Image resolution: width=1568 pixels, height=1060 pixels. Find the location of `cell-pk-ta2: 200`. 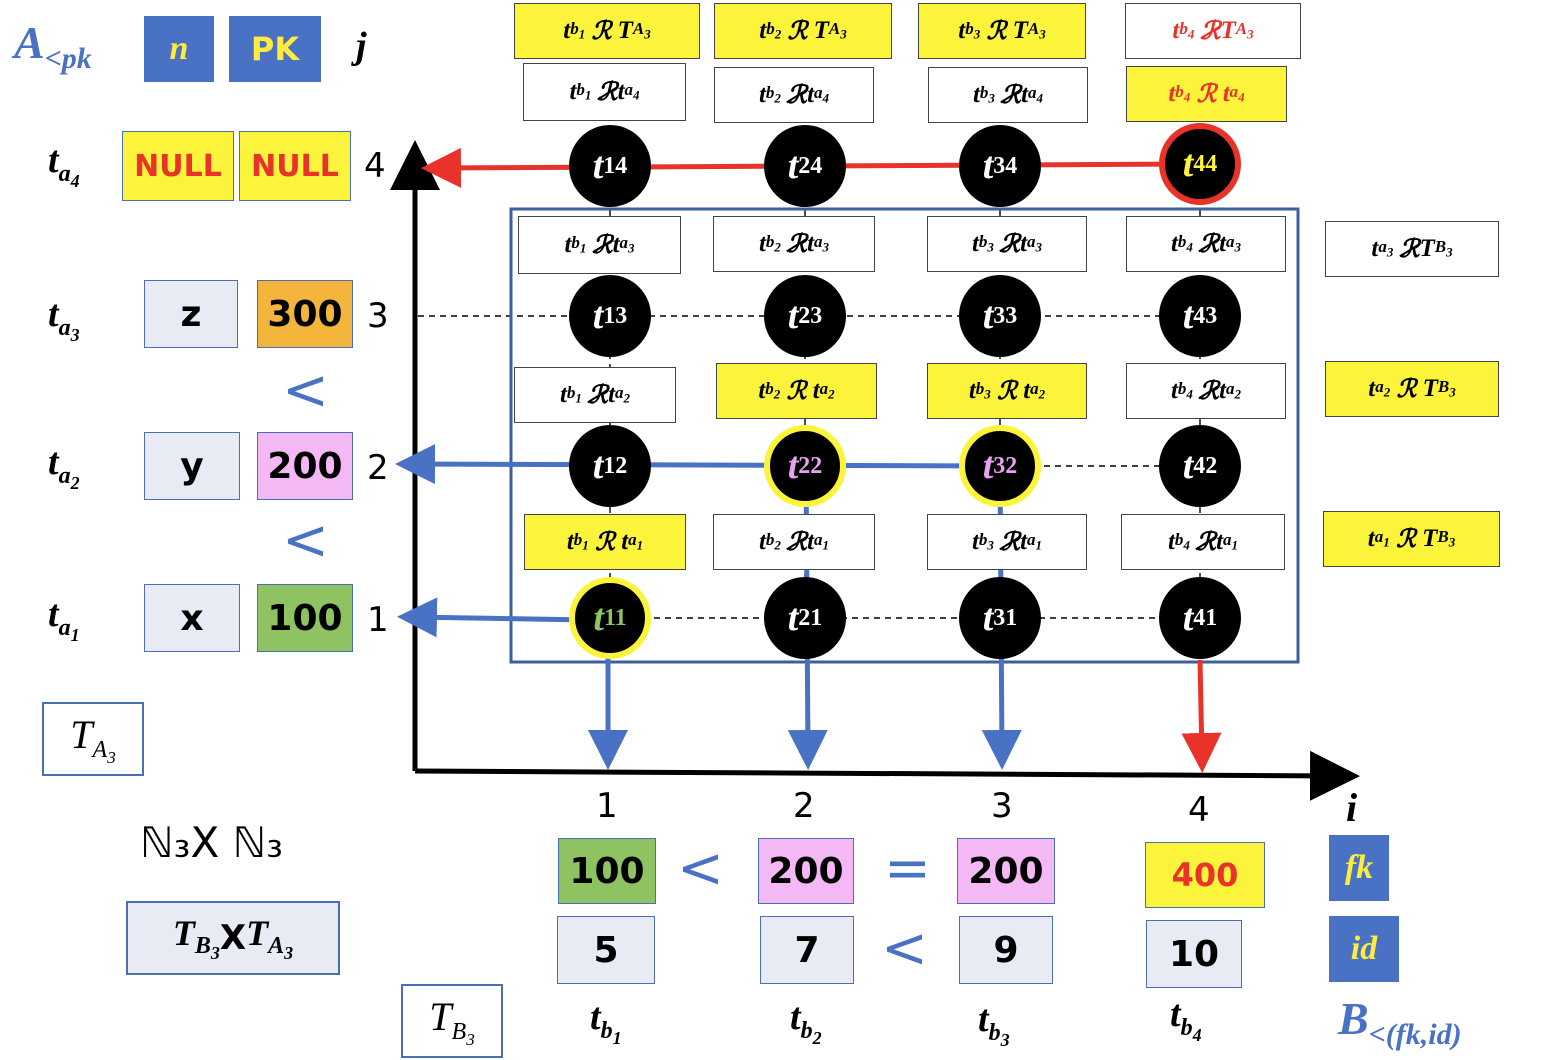

cell-pk-ta2: 200 is located at coordinates (305, 466).